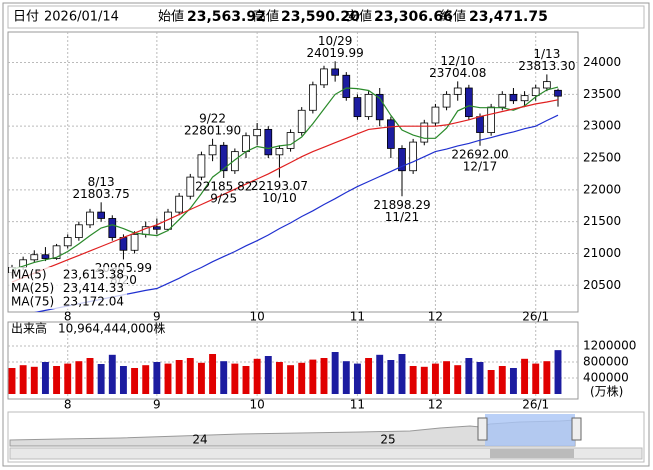 The image size is (653, 470). Describe the element at coordinates (223, 186) in the screenshot. I see `annotation-value: 22185.82` at that location.